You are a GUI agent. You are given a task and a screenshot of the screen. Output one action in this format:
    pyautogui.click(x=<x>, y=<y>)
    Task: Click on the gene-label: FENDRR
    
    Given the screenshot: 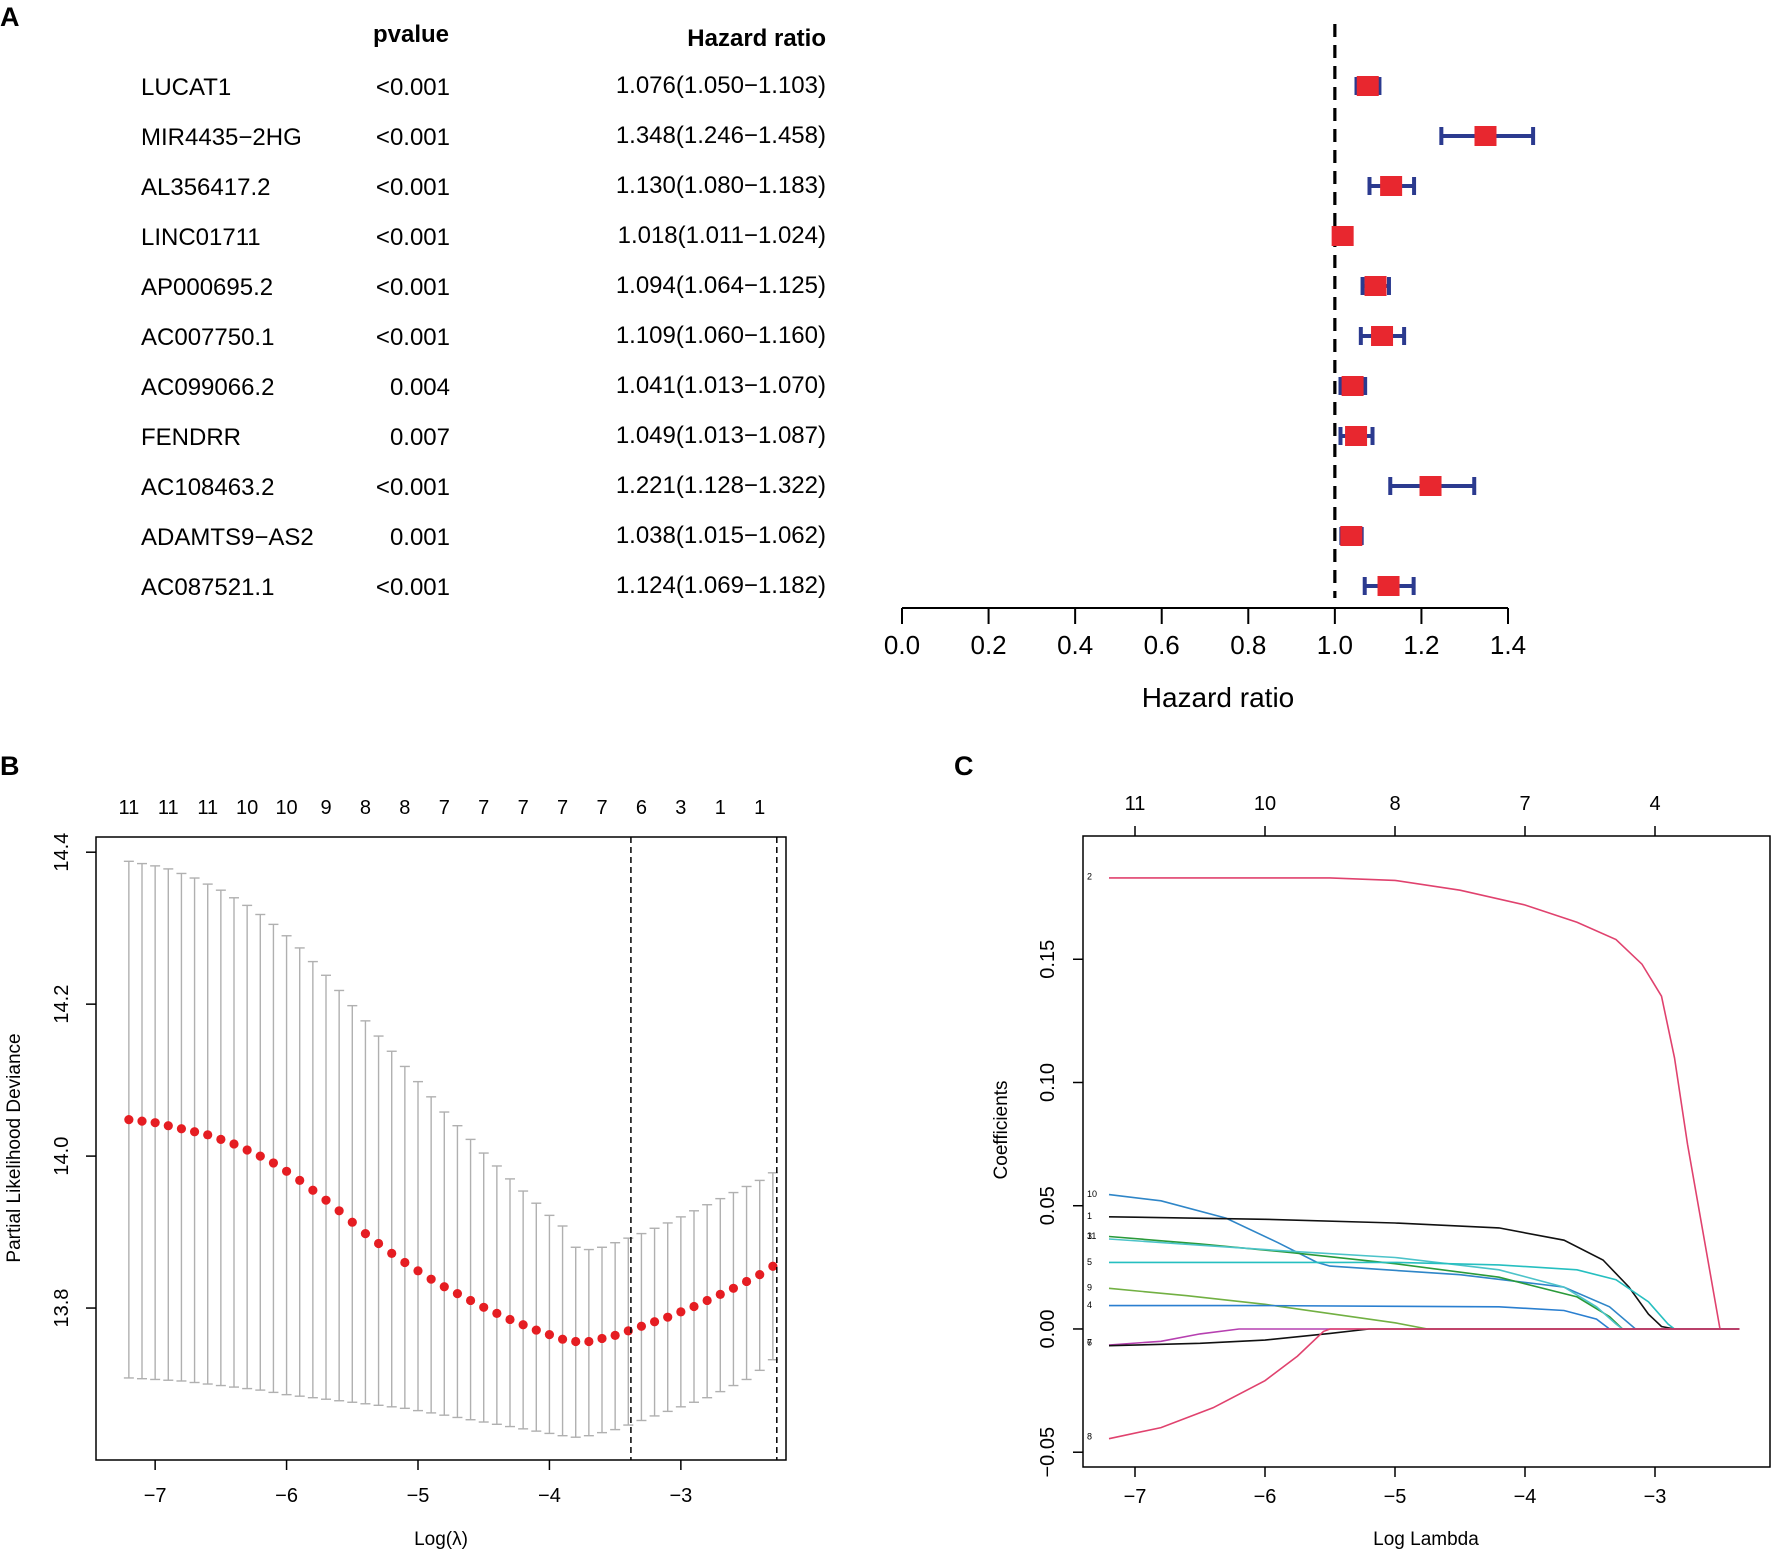 What is the action you would take?
    pyautogui.click(x=191, y=437)
    